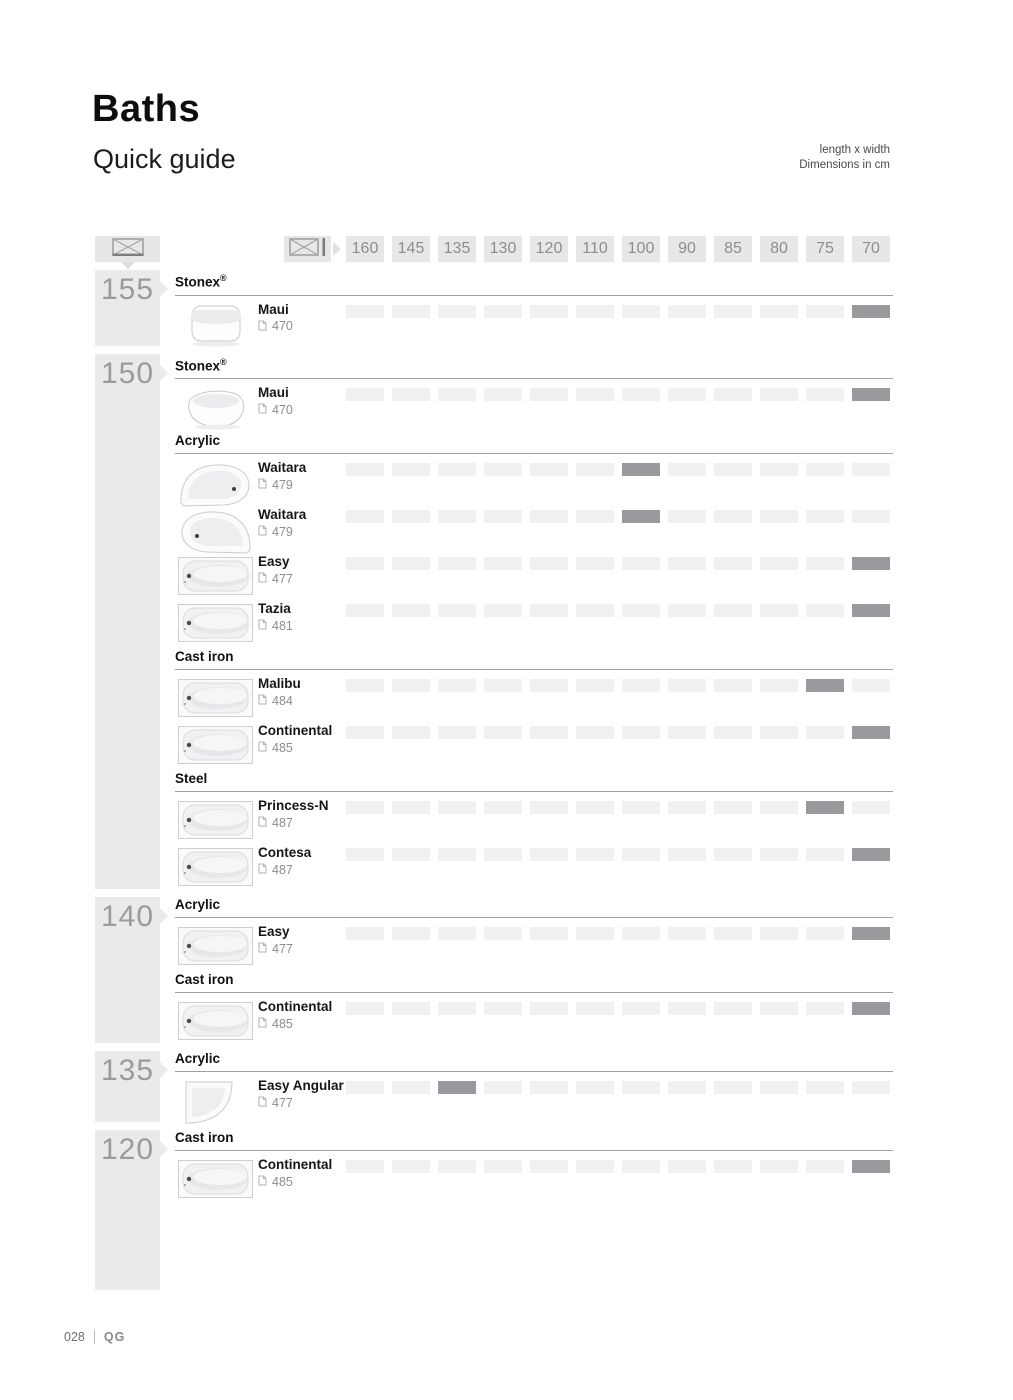 The width and height of the screenshot is (1013, 1400). What do you see at coordinates (128, 373) in the screenshot?
I see `length-value: 150` at bounding box center [128, 373].